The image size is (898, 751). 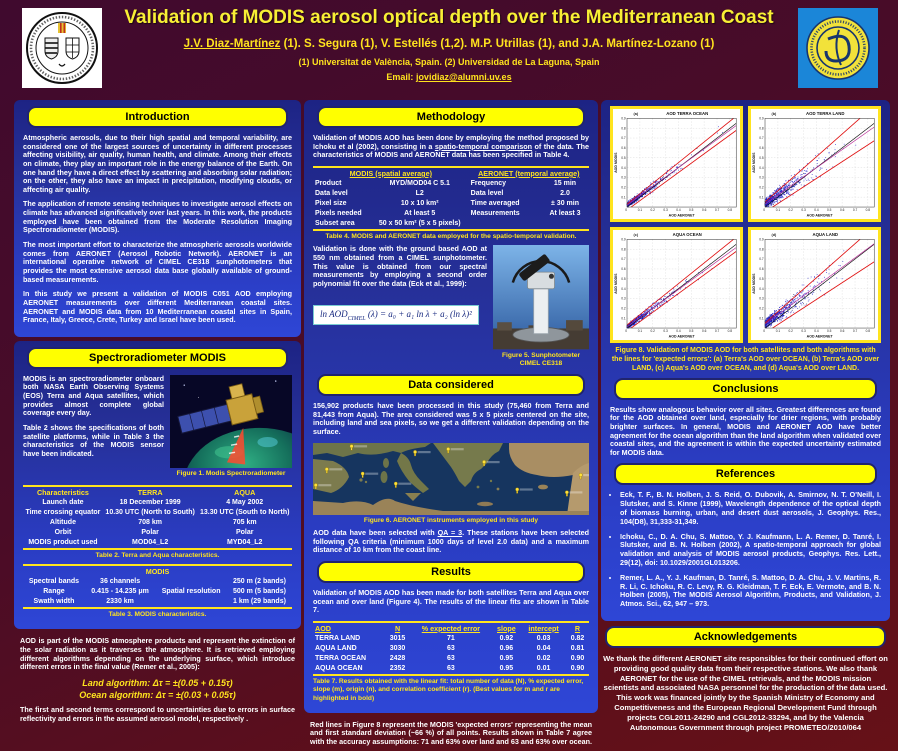 I want to click on table-cell: AQUA OCEAN, so click(x=339, y=668).